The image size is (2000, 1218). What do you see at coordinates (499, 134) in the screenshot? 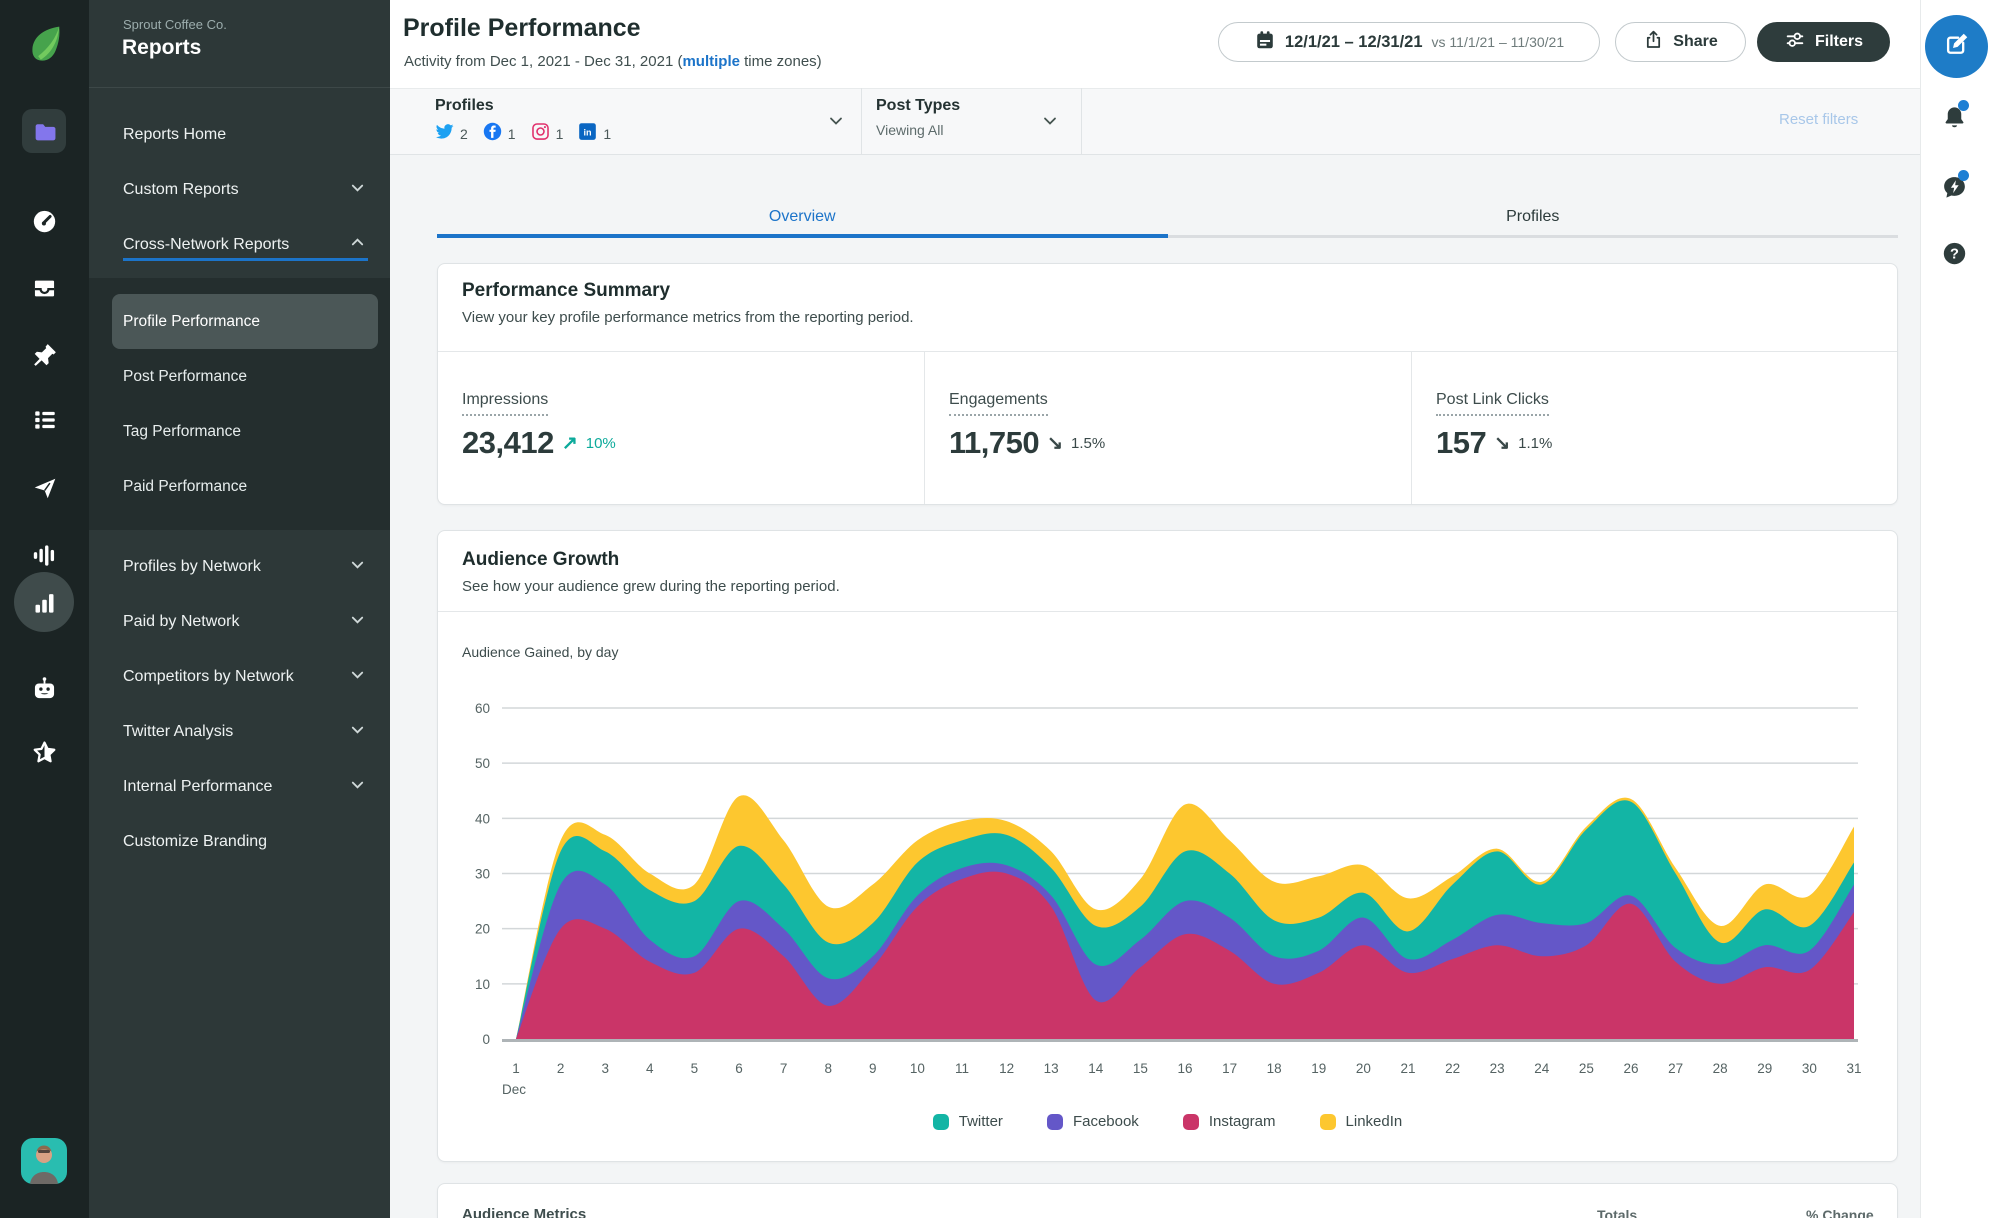
I see `network-count: 1` at bounding box center [499, 134].